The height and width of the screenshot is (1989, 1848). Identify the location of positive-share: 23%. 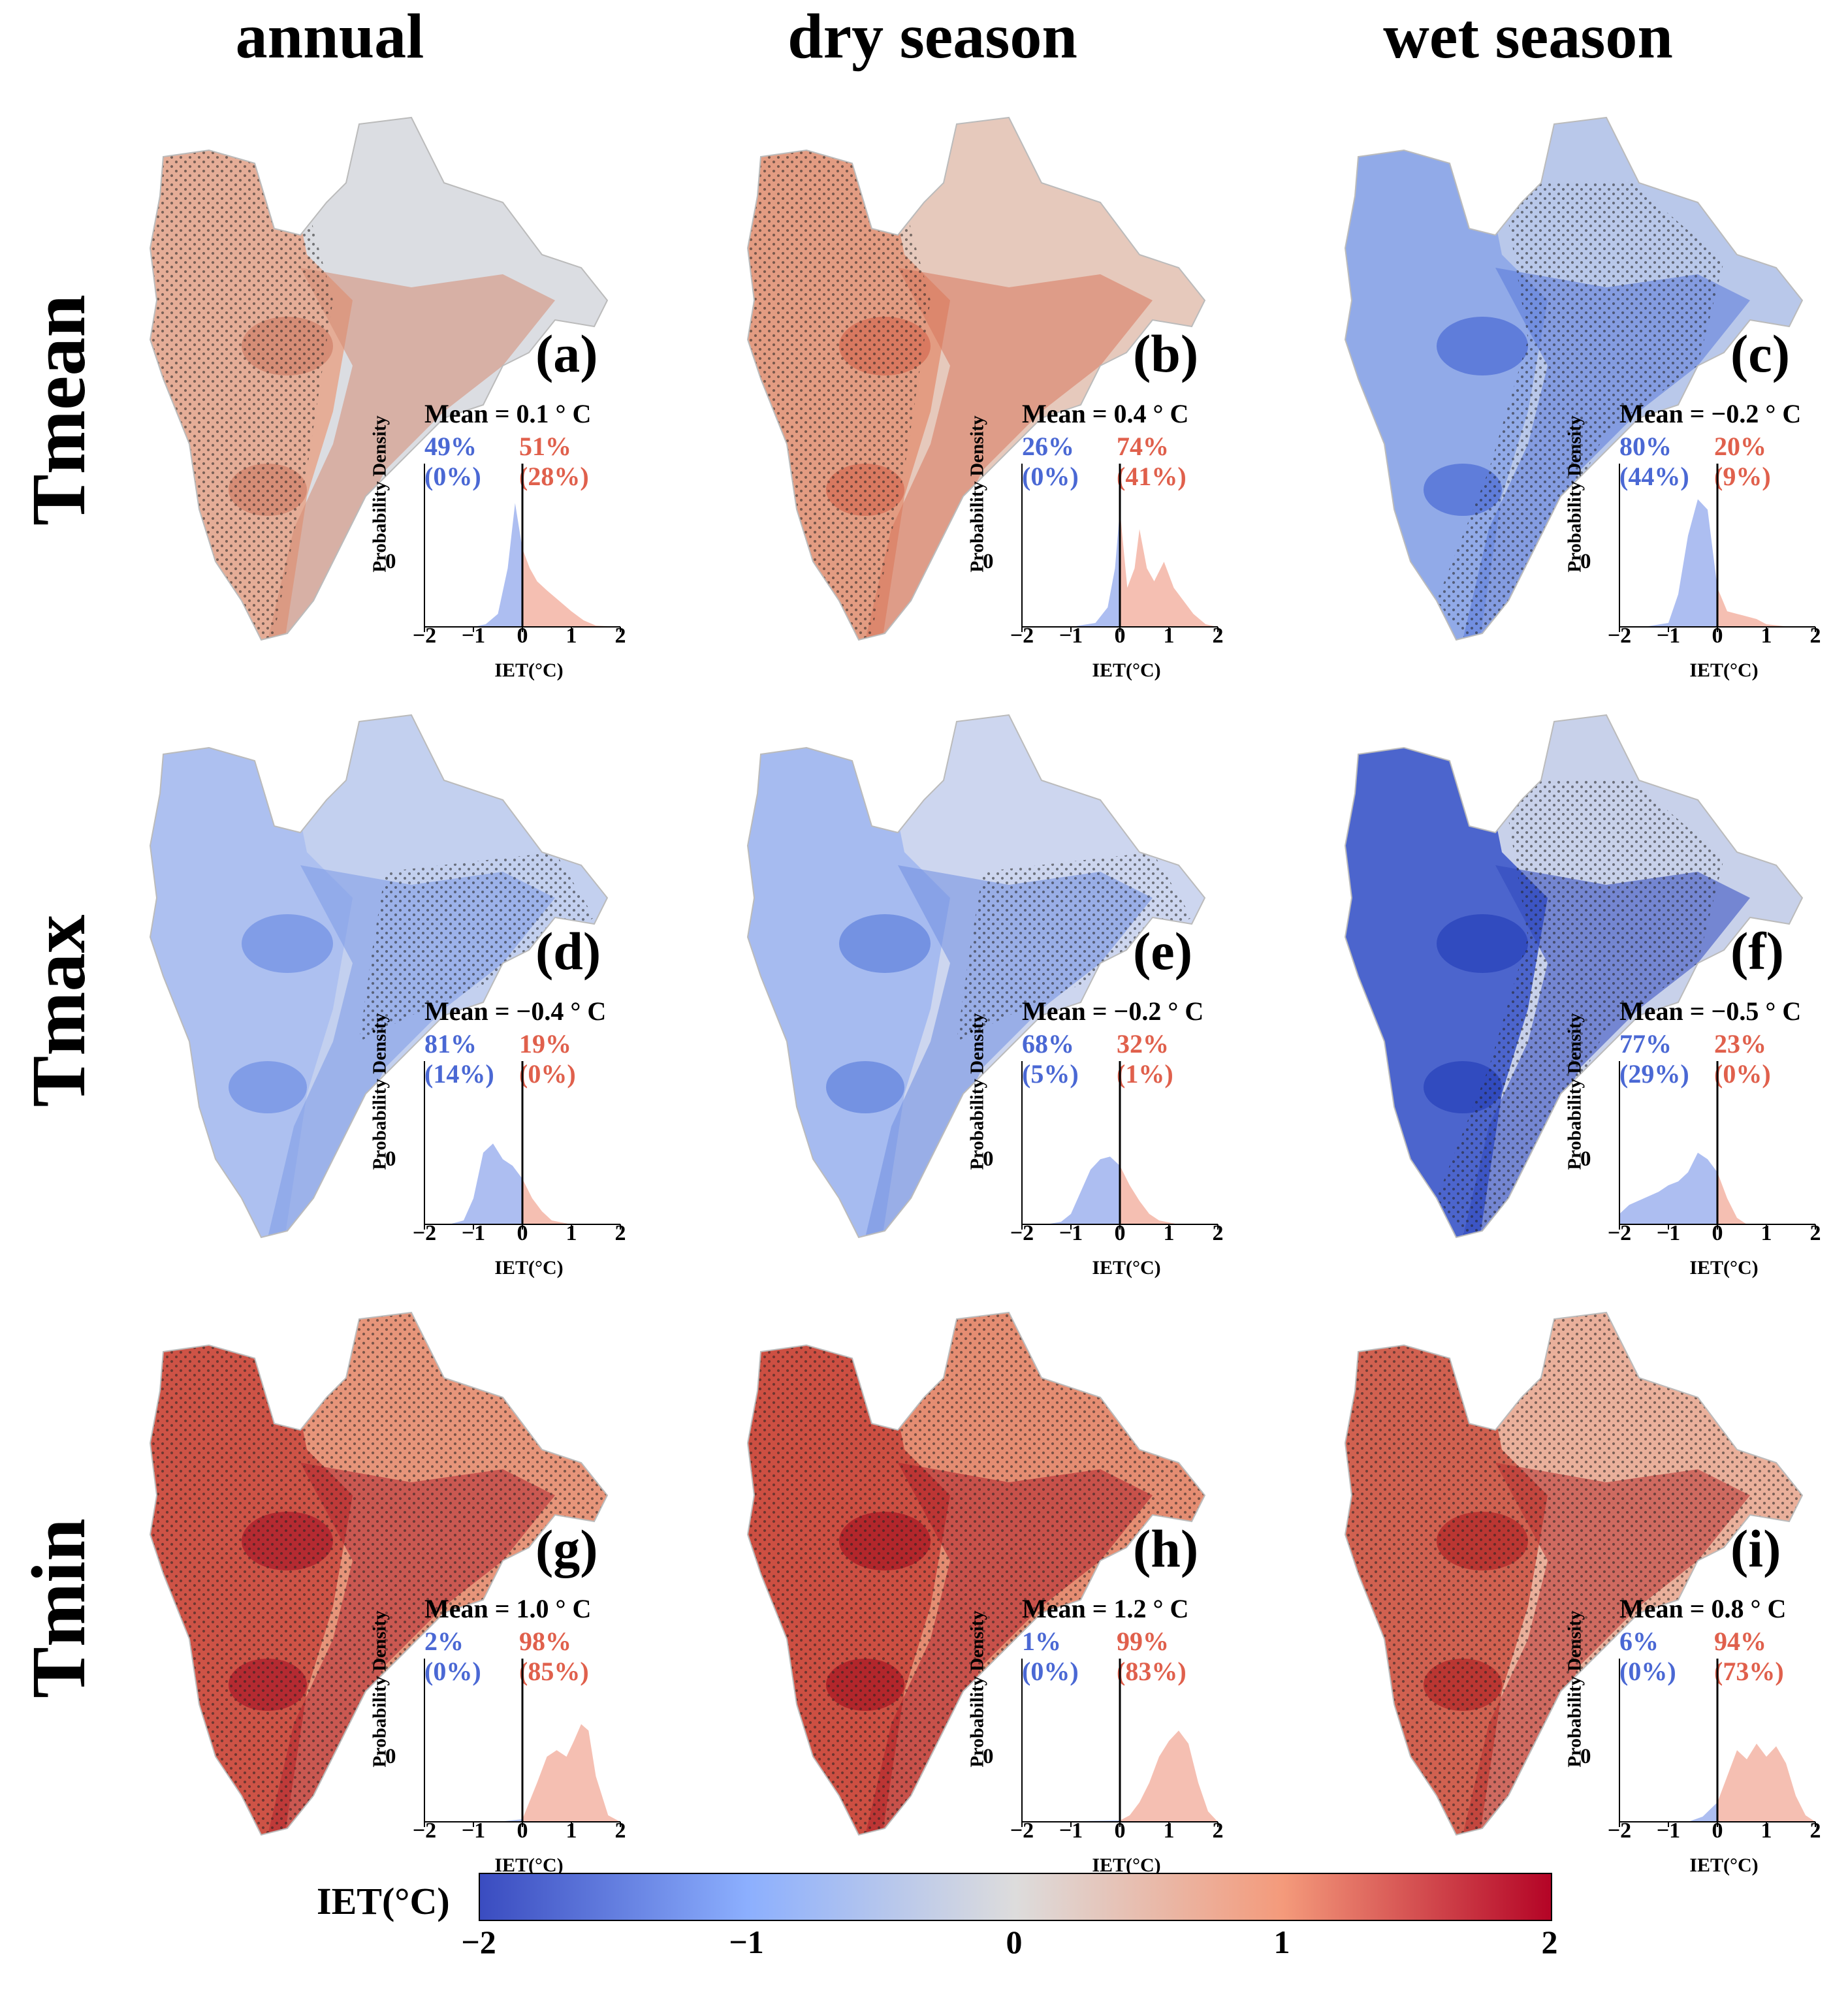
(1740, 1043).